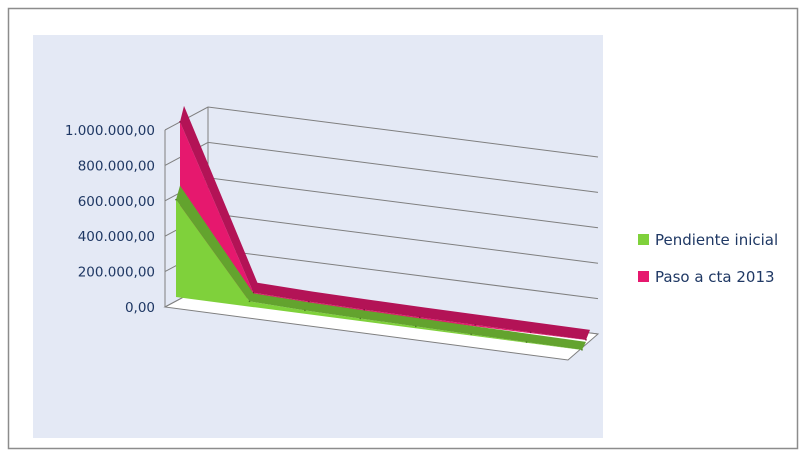 This screenshot has height=457, width=806. I want to click on y-tick-label-4: 800.000,00, so click(116, 166).